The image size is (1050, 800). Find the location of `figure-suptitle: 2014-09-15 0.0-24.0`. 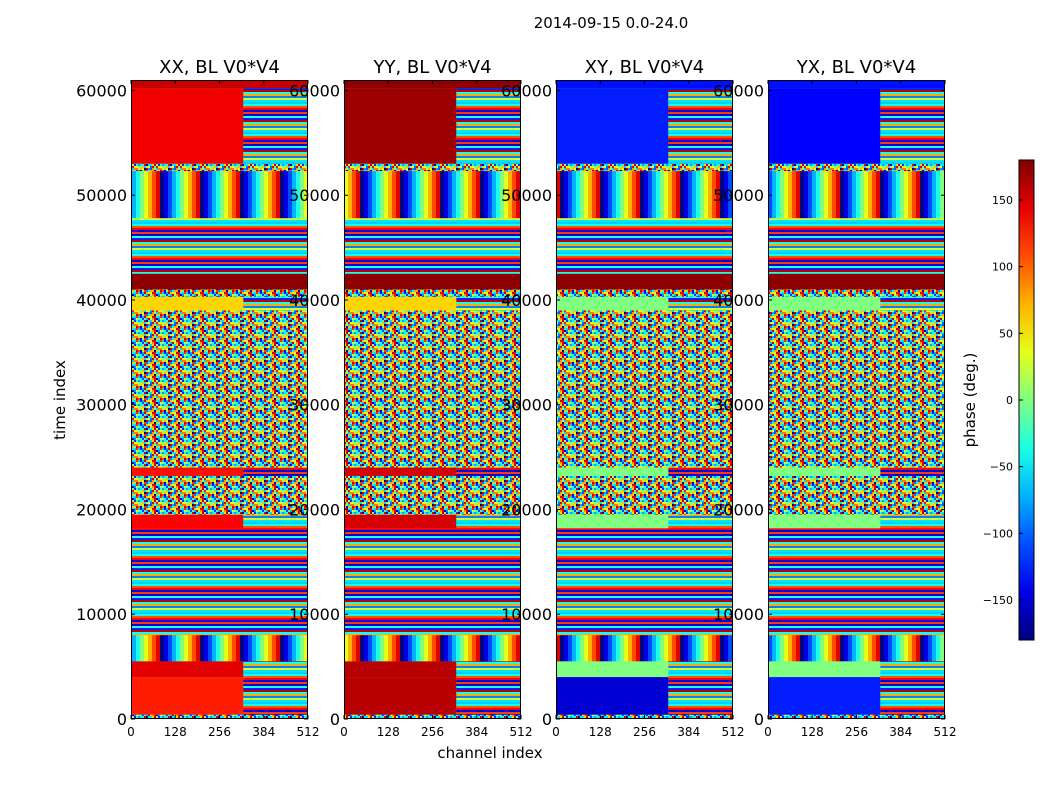

figure-suptitle: 2014-09-15 0.0-24.0 is located at coordinates (611, 23).